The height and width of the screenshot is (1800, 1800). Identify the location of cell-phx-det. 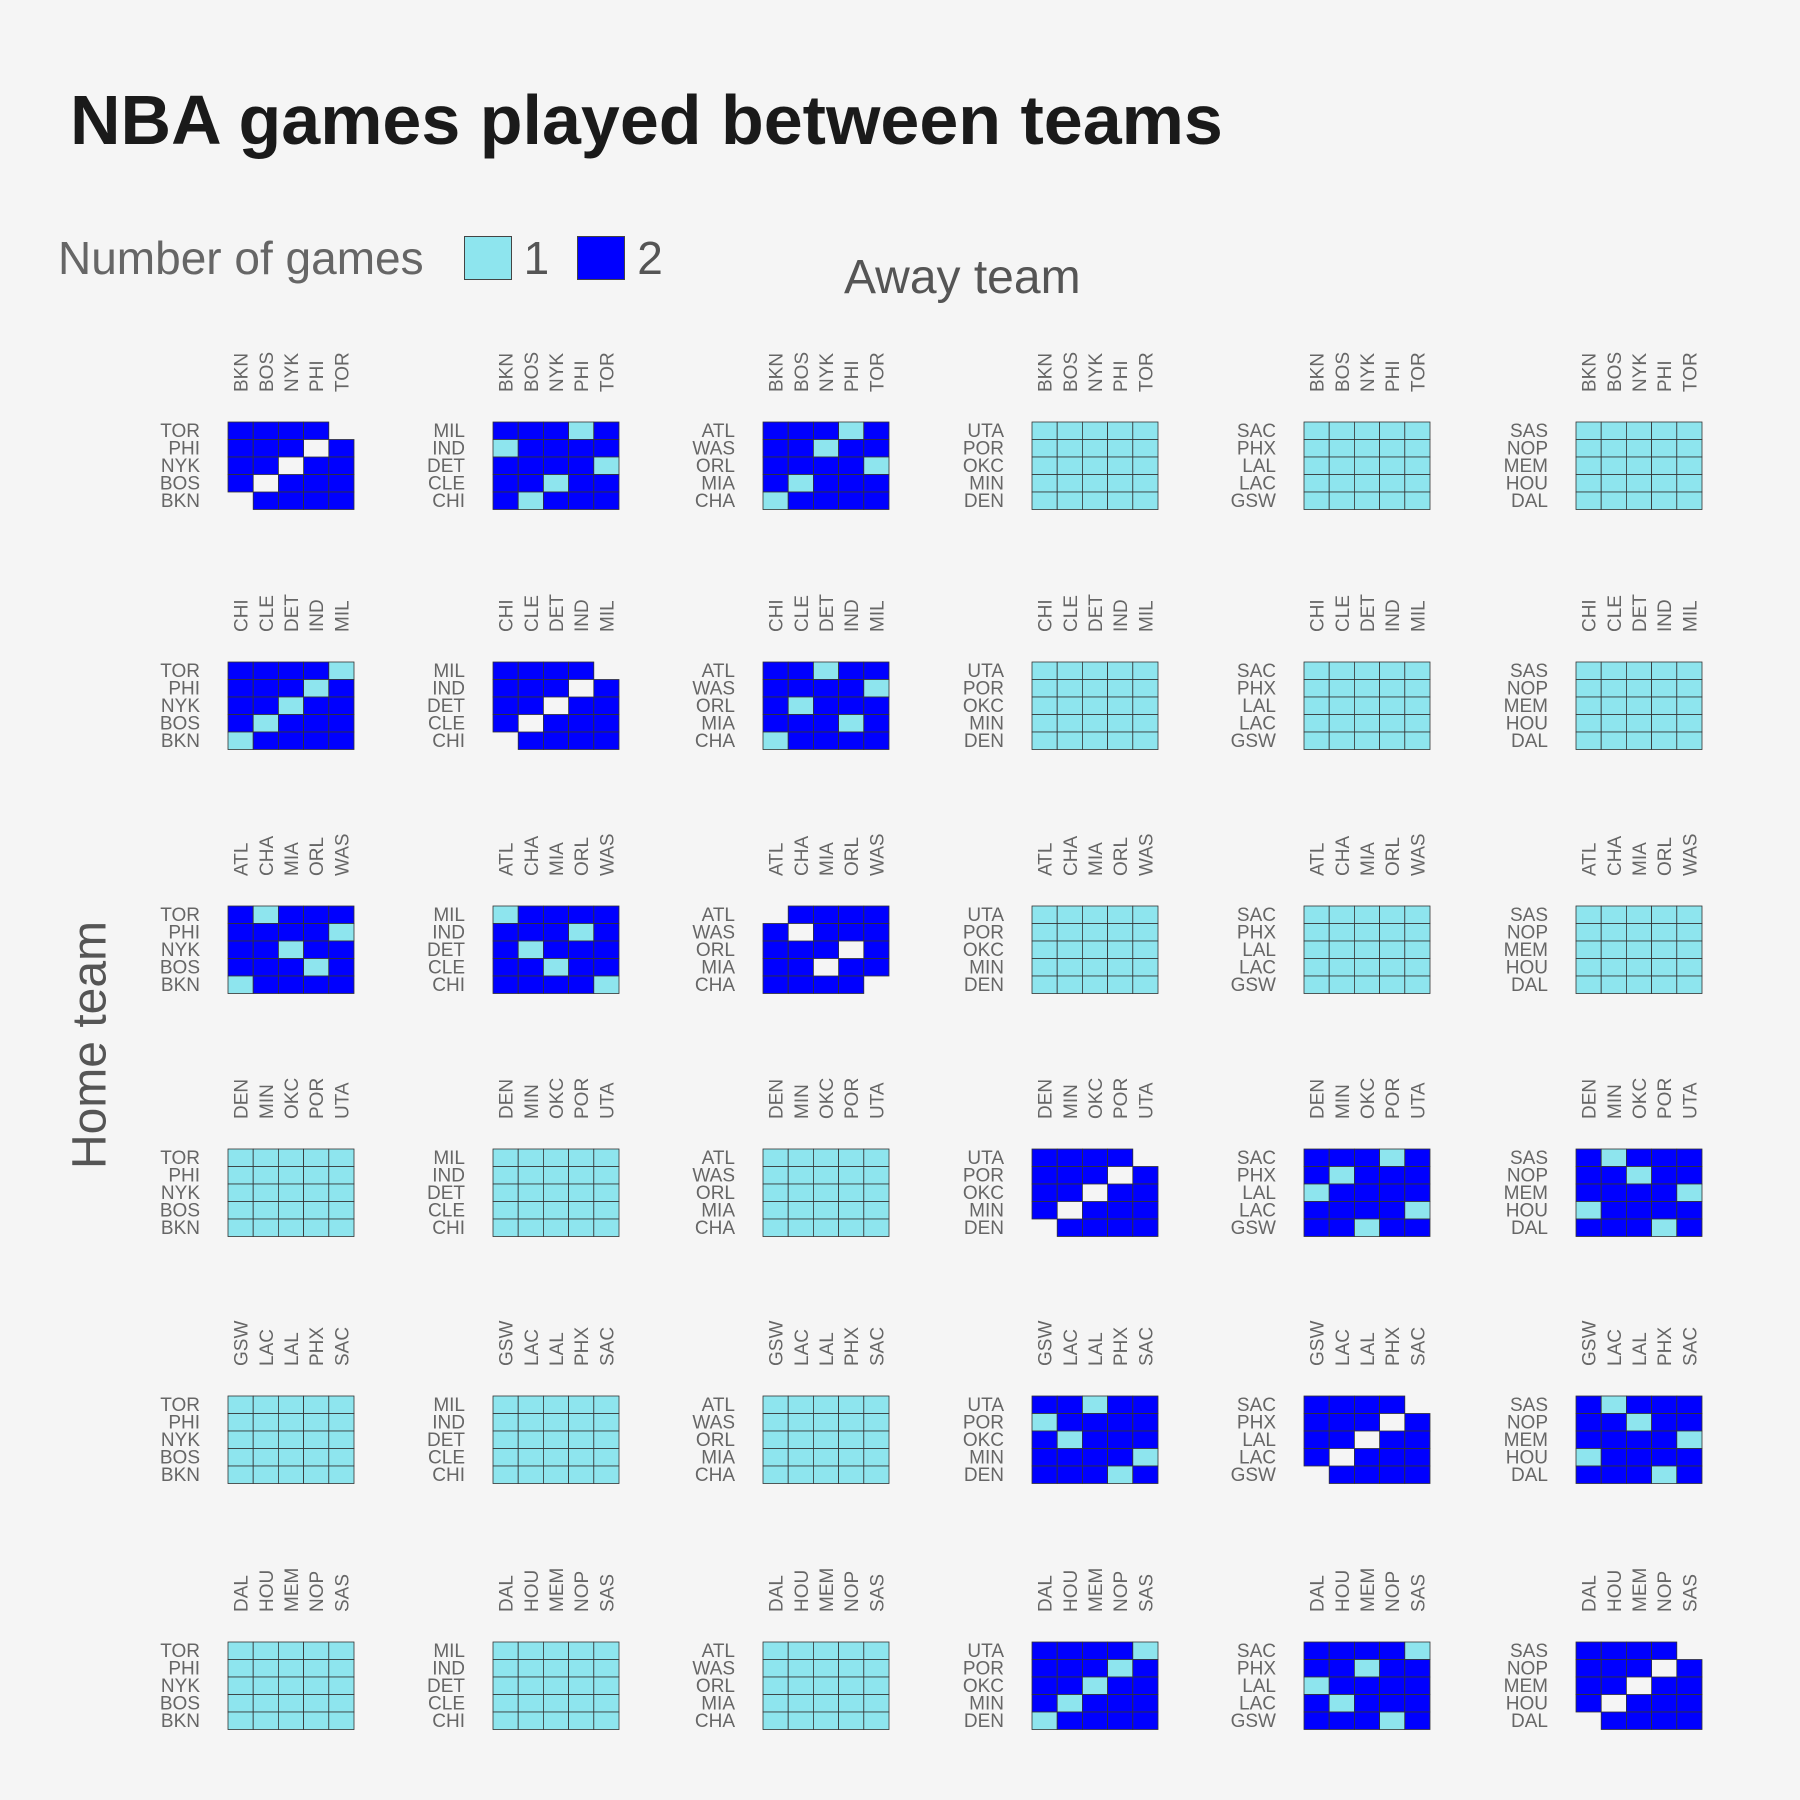
(1367, 688).